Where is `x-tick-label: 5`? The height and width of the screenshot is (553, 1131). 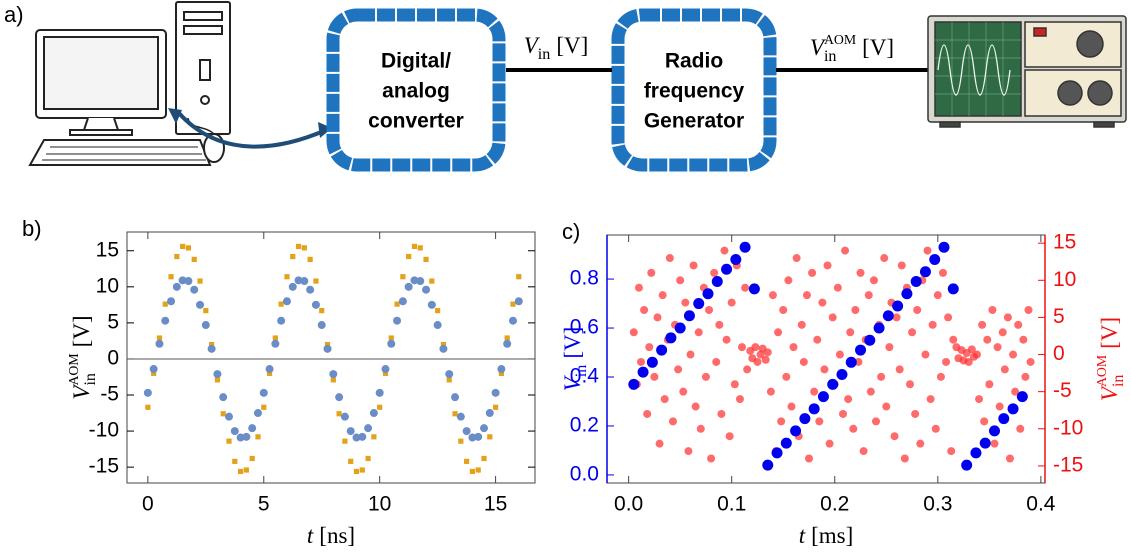
x-tick-label: 5 is located at coordinates (264, 504).